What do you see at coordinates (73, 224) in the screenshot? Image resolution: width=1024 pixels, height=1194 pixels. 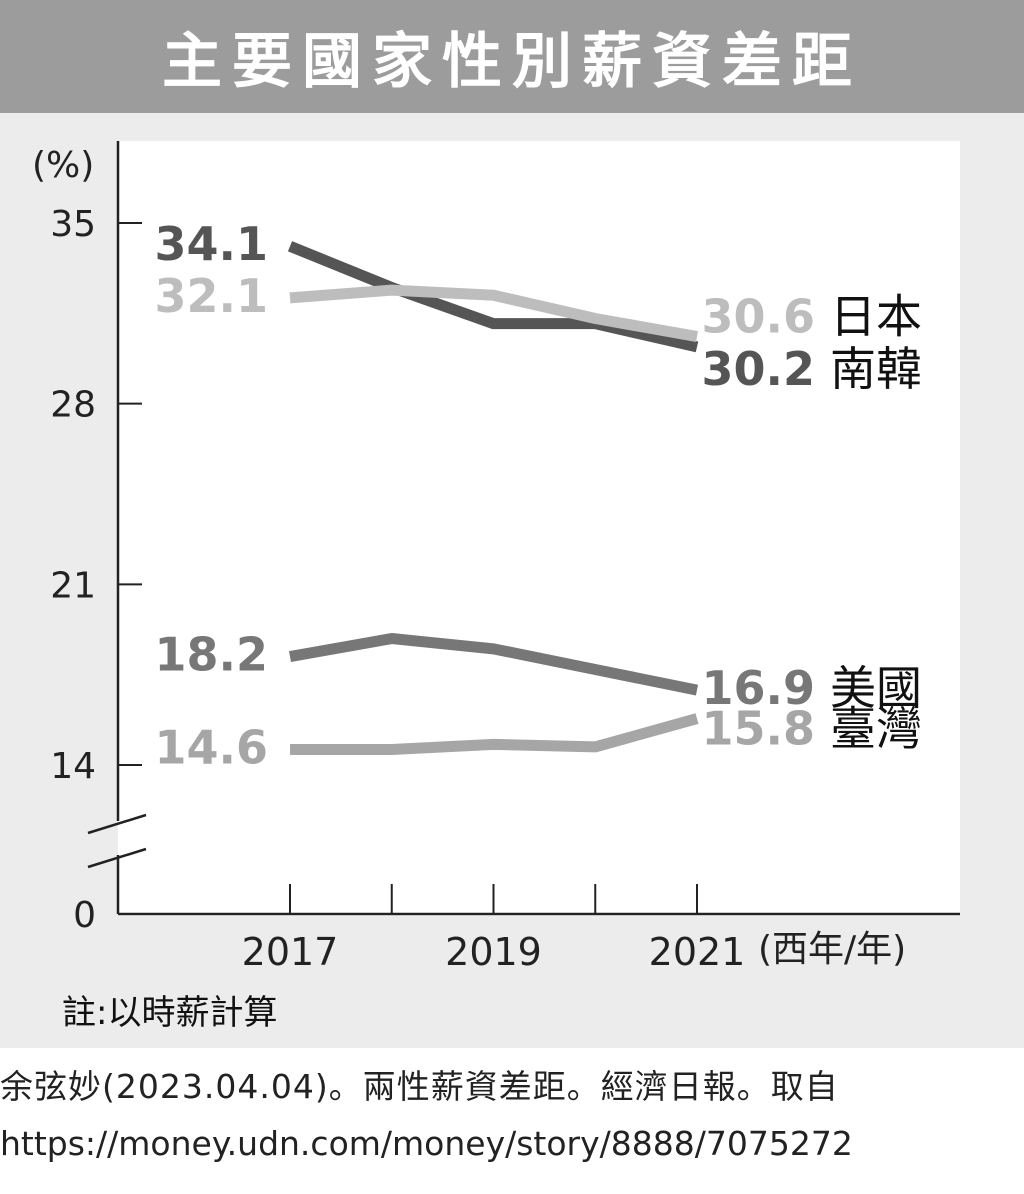 I see `y-tick-label: 35` at bounding box center [73, 224].